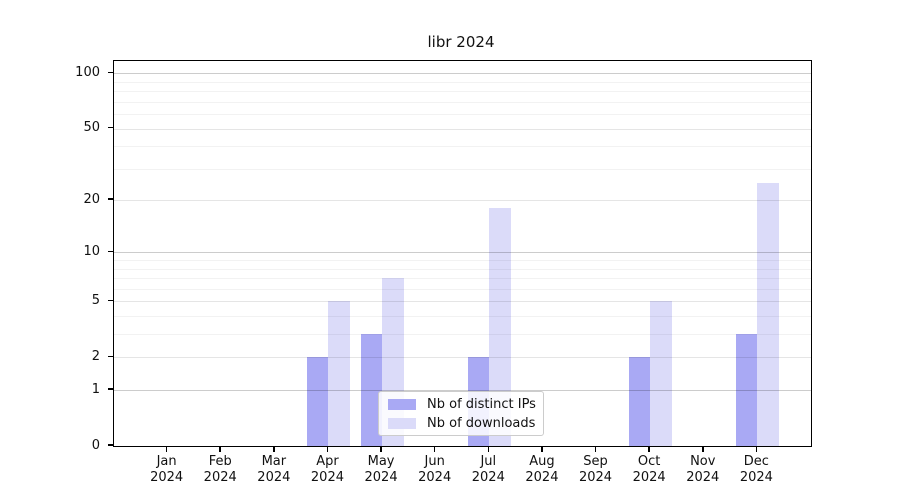 The width and height of the screenshot is (900, 500). Describe the element at coordinates (91, 199) in the screenshot. I see `y-tick-label-20: 20` at that location.